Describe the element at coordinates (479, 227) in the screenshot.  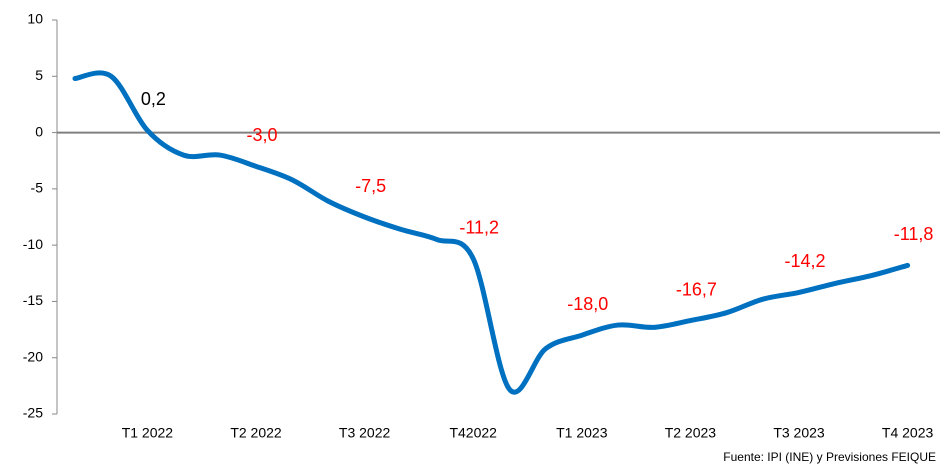
I see `data-label: -11,2` at that location.